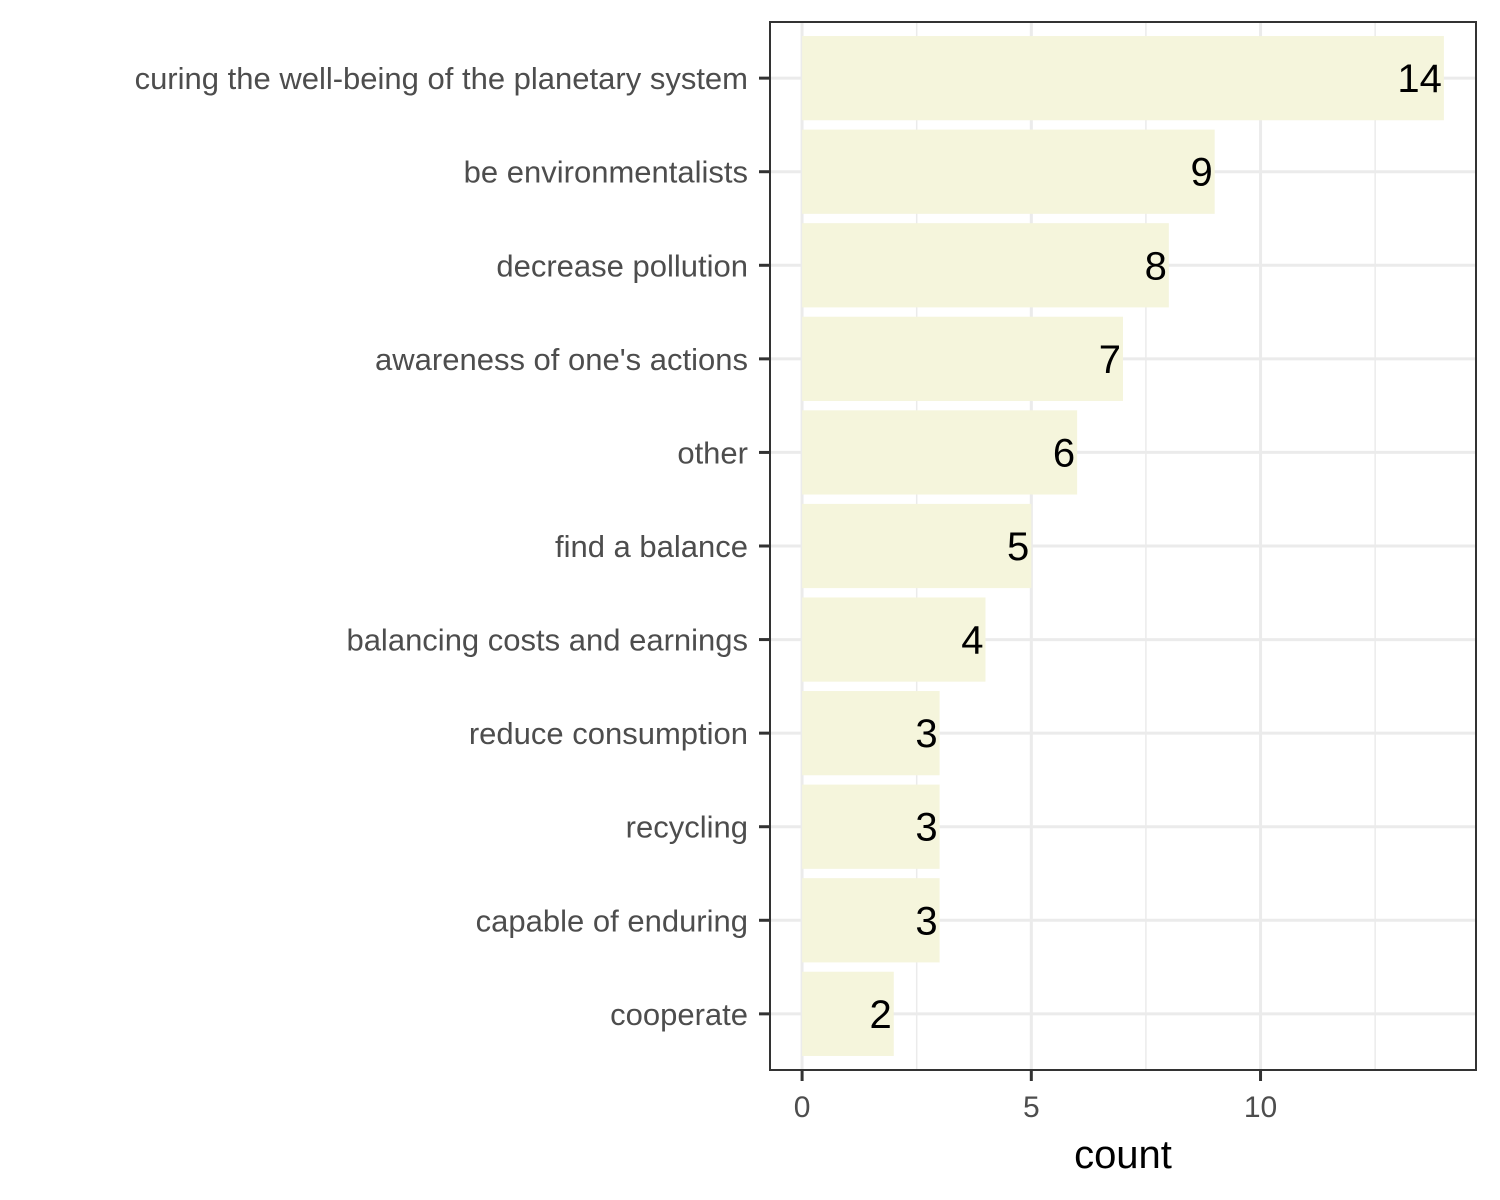 Image resolution: width=1500 pixels, height=1200 pixels. What do you see at coordinates (1110, 360) in the screenshot?
I see `bar-value-label: 7` at bounding box center [1110, 360].